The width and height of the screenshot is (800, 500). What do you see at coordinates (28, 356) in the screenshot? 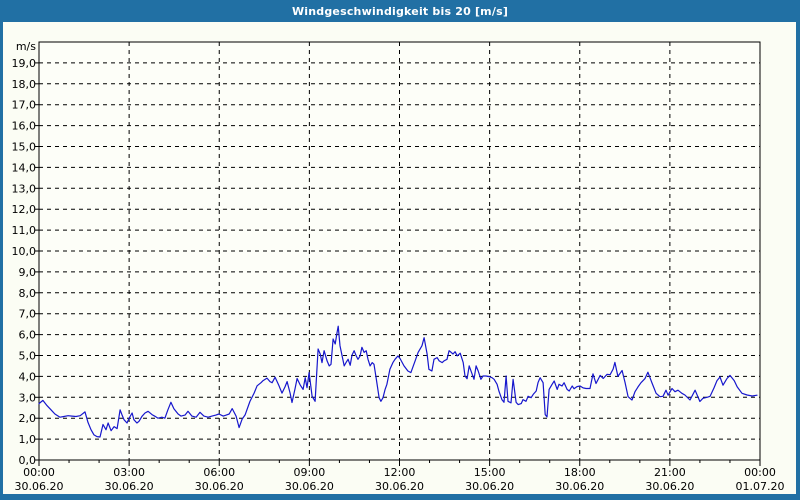
I see `y-axis-label: 5,0` at bounding box center [28, 356].